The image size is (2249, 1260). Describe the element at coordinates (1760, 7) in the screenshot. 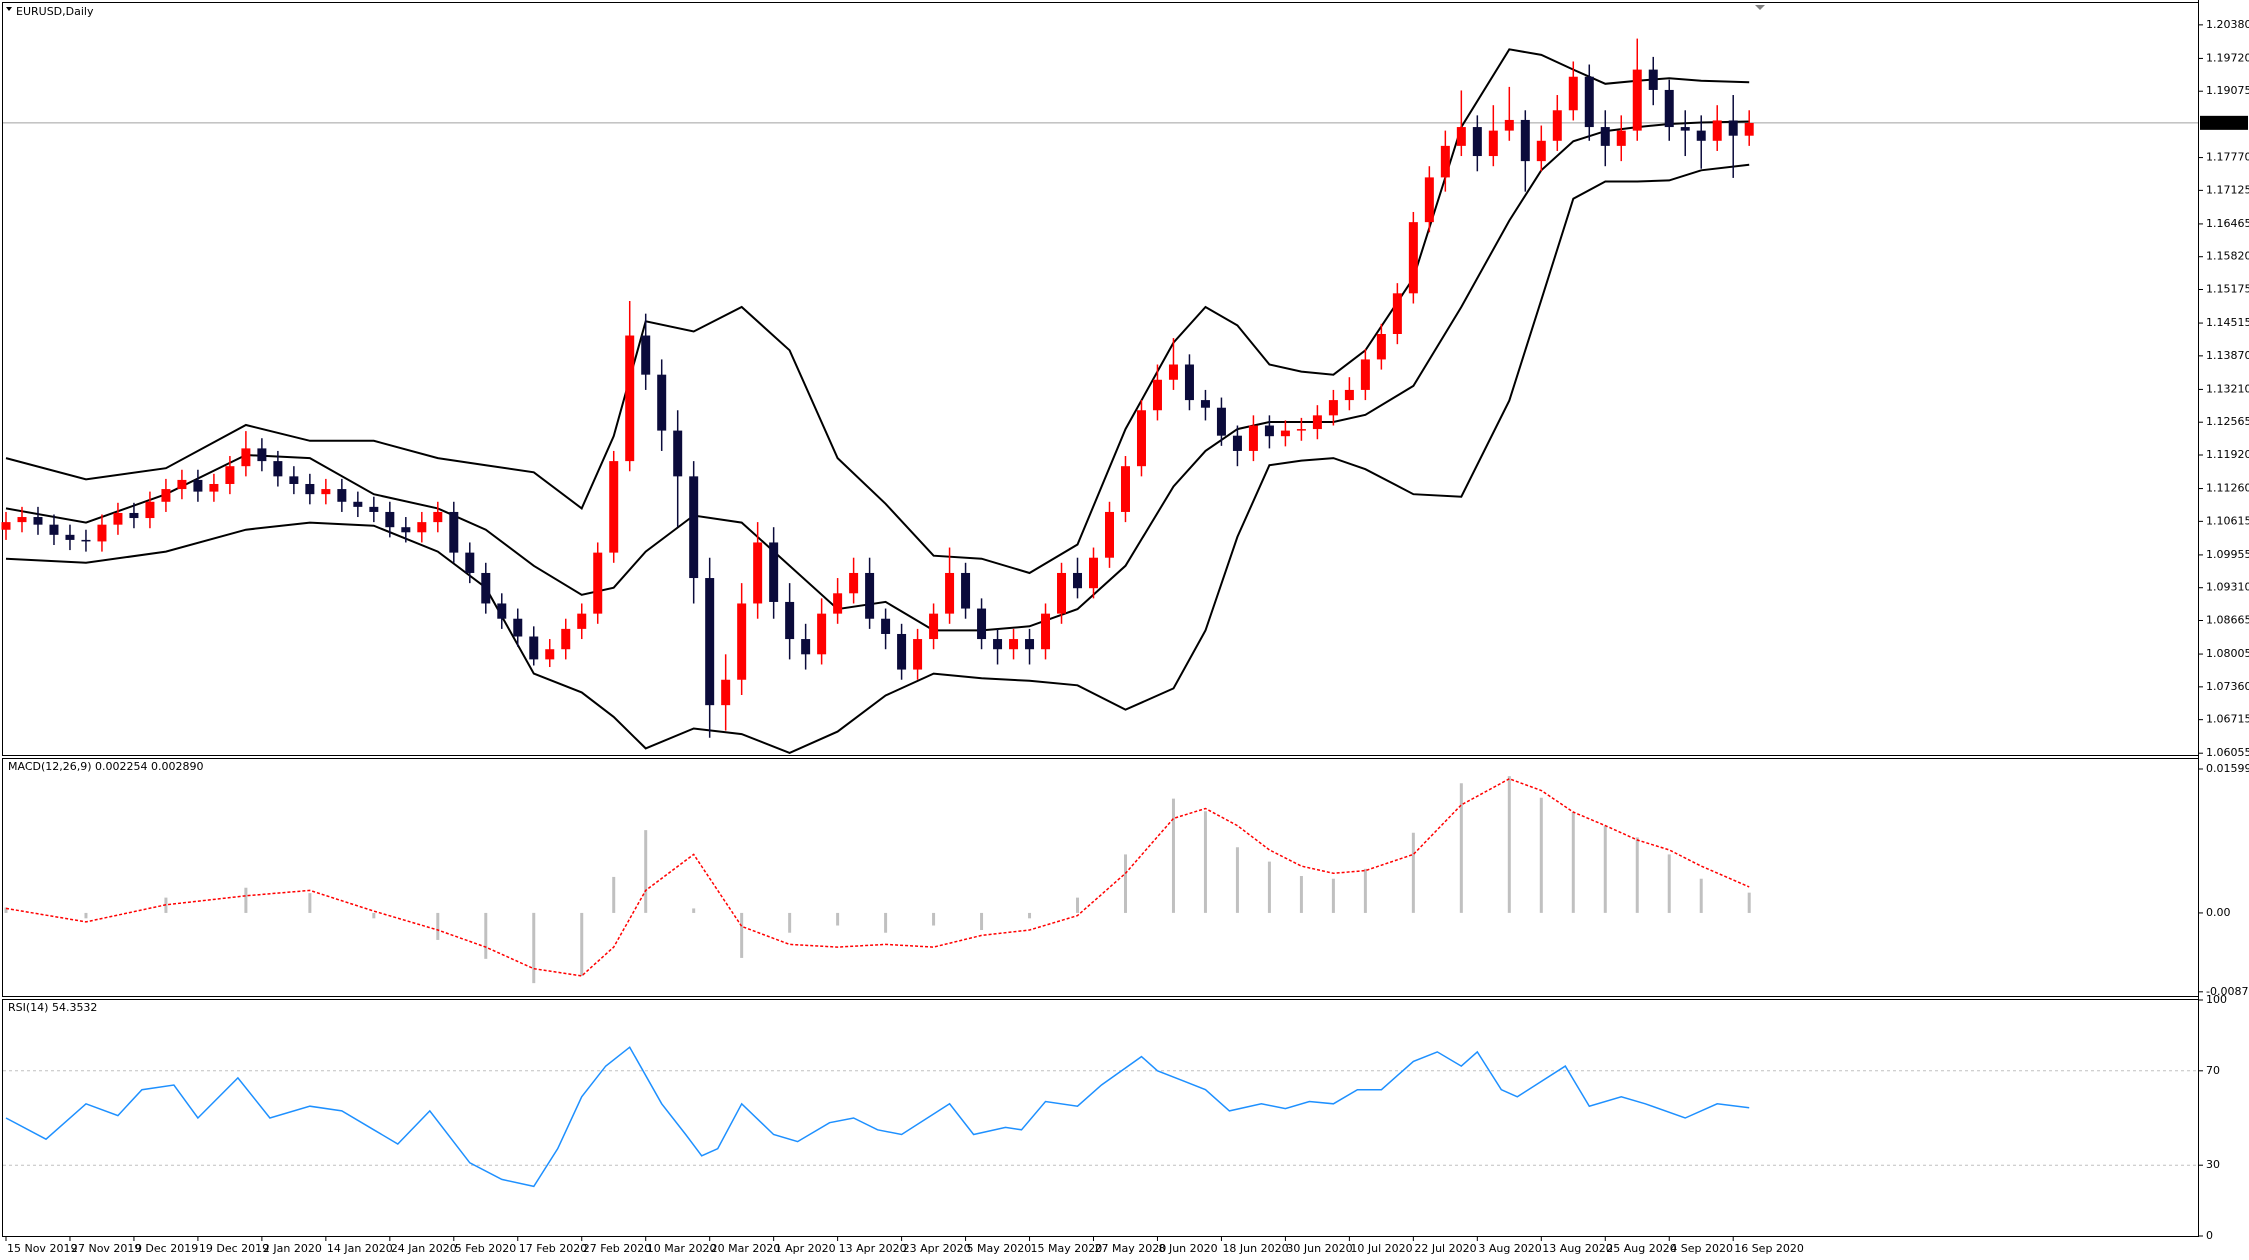

I see `shift-marker` at that location.